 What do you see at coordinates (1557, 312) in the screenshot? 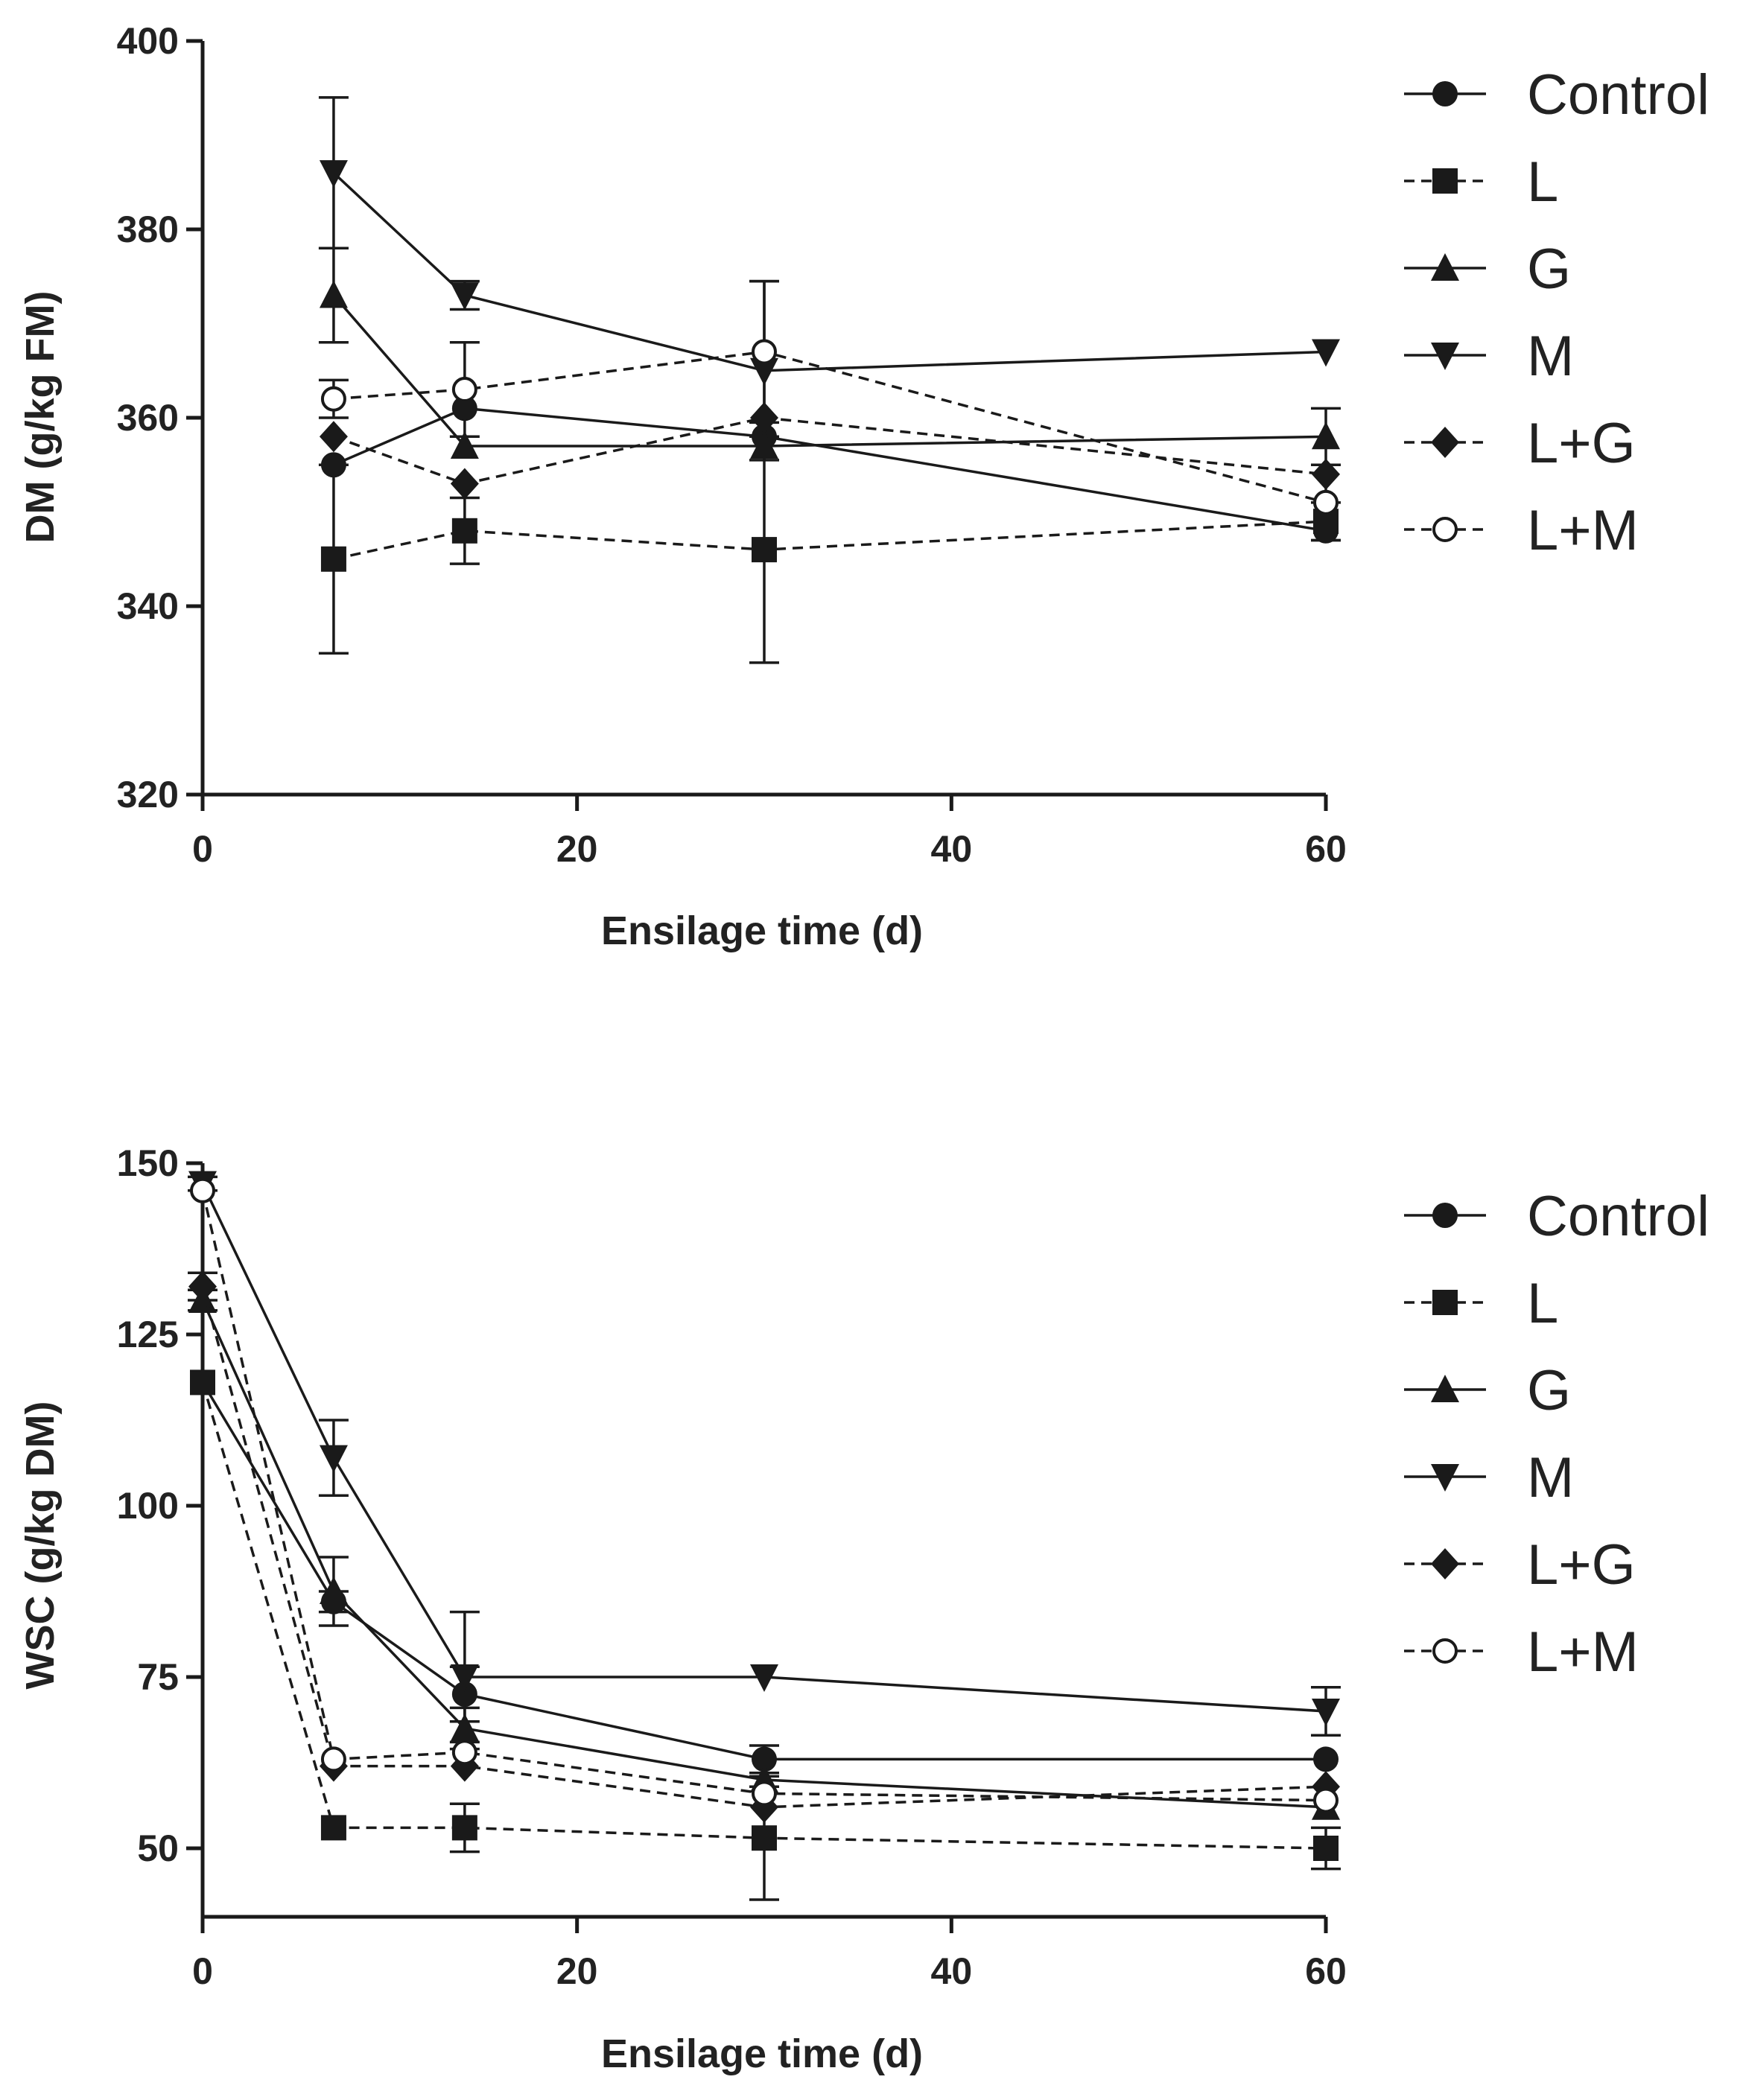
I see `dm-legend: Control LGM L+G L+M` at bounding box center [1557, 312].